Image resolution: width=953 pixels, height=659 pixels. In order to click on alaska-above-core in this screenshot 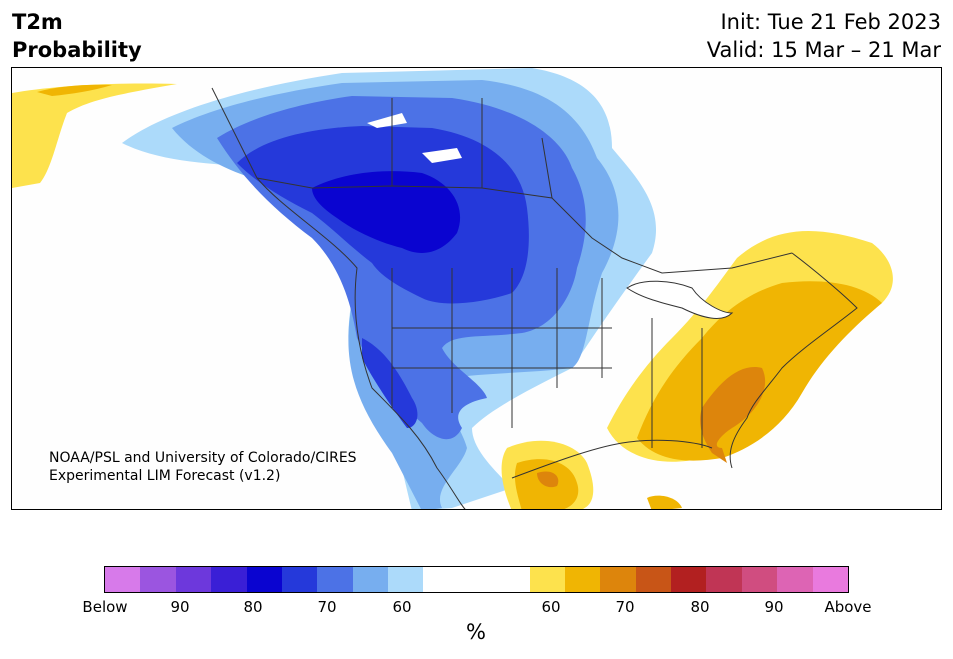, I will do `click(74, 90)`.